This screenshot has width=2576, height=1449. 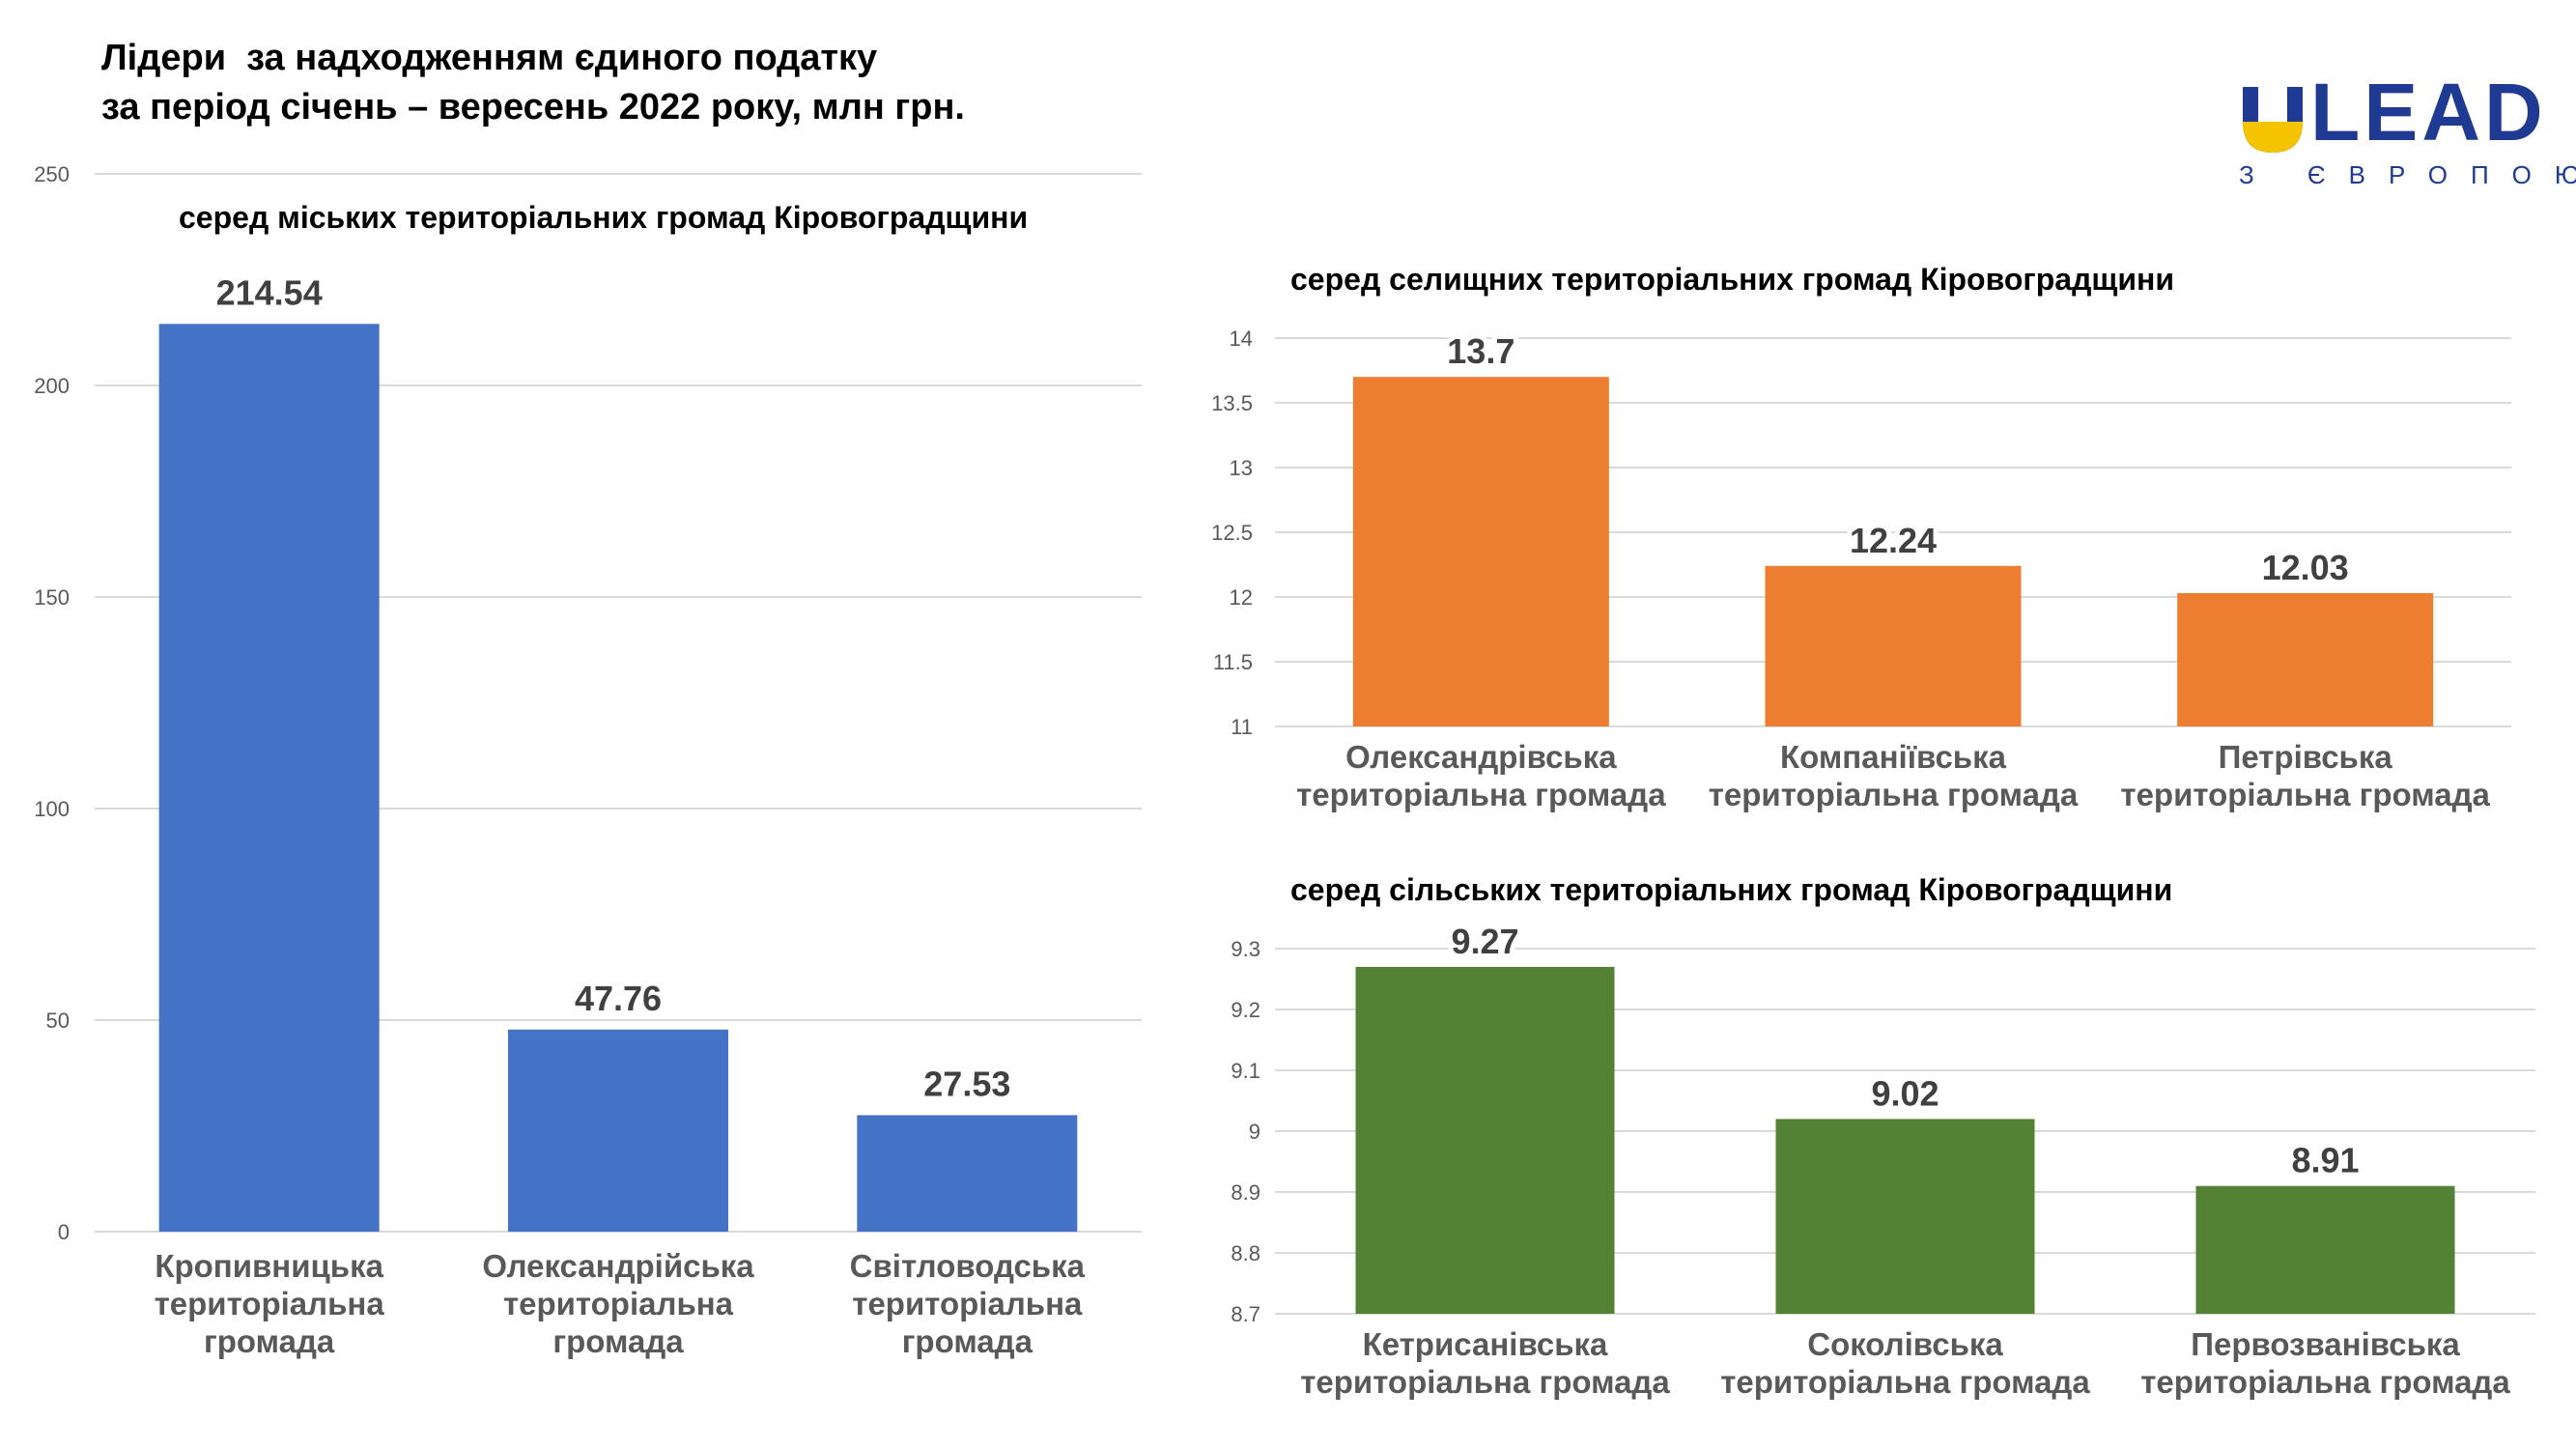 What do you see at coordinates (58, 1021) in the screenshot?
I see `y-tick-label: 50` at bounding box center [58, 1021].